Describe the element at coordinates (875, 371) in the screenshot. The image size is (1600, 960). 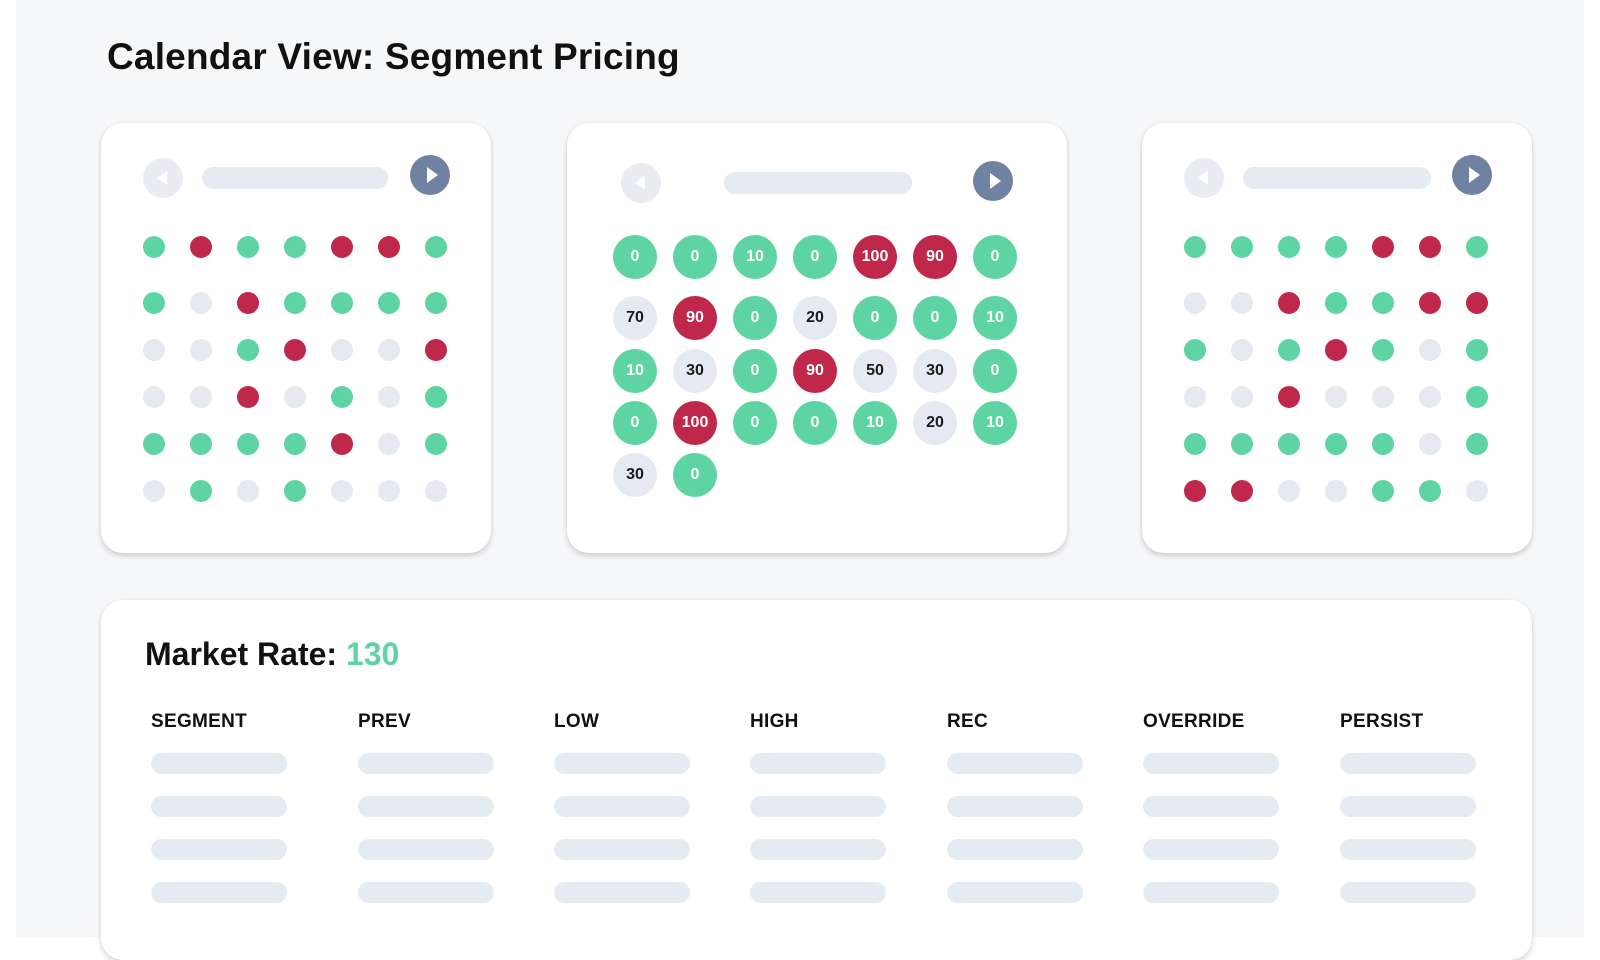
I see `calendar-day-cell: 50` at that location.